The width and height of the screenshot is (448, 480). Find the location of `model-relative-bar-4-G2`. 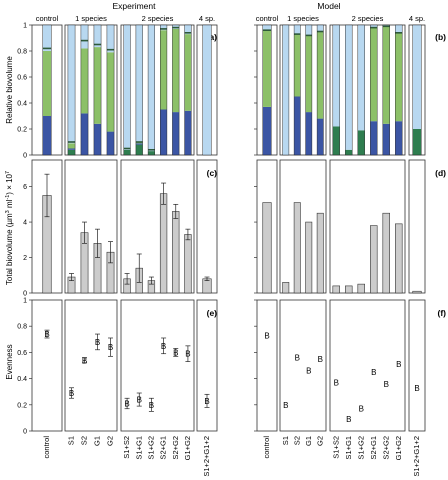

model-relative-bar-4-G2 is located at coordinates (320, 28).